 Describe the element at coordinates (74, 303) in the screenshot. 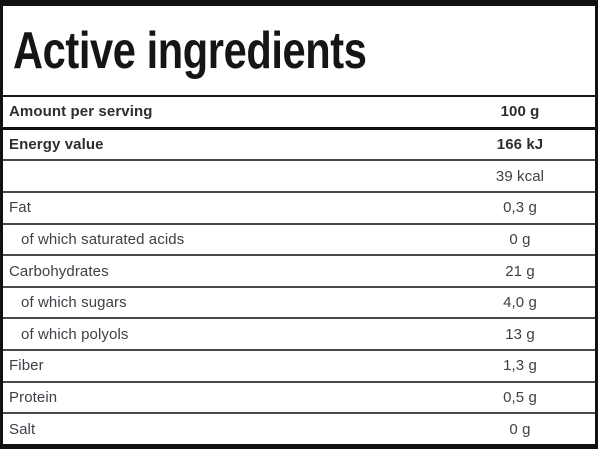

I see `row-label: of which sugars` at that location.